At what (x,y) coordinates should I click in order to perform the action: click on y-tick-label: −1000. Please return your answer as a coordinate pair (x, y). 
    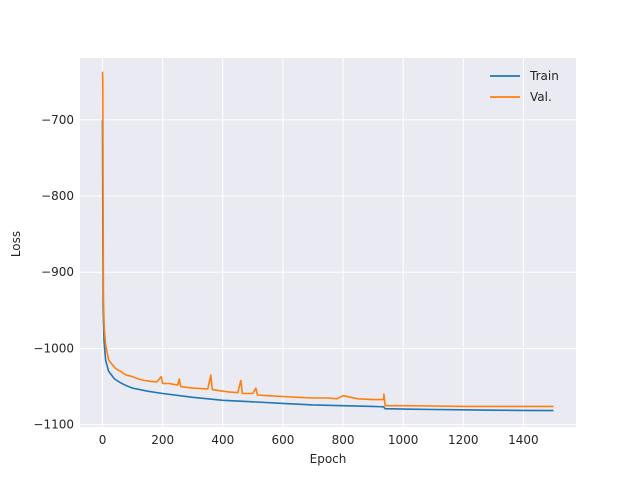
    Looking at the image, I should click on (53, 348).